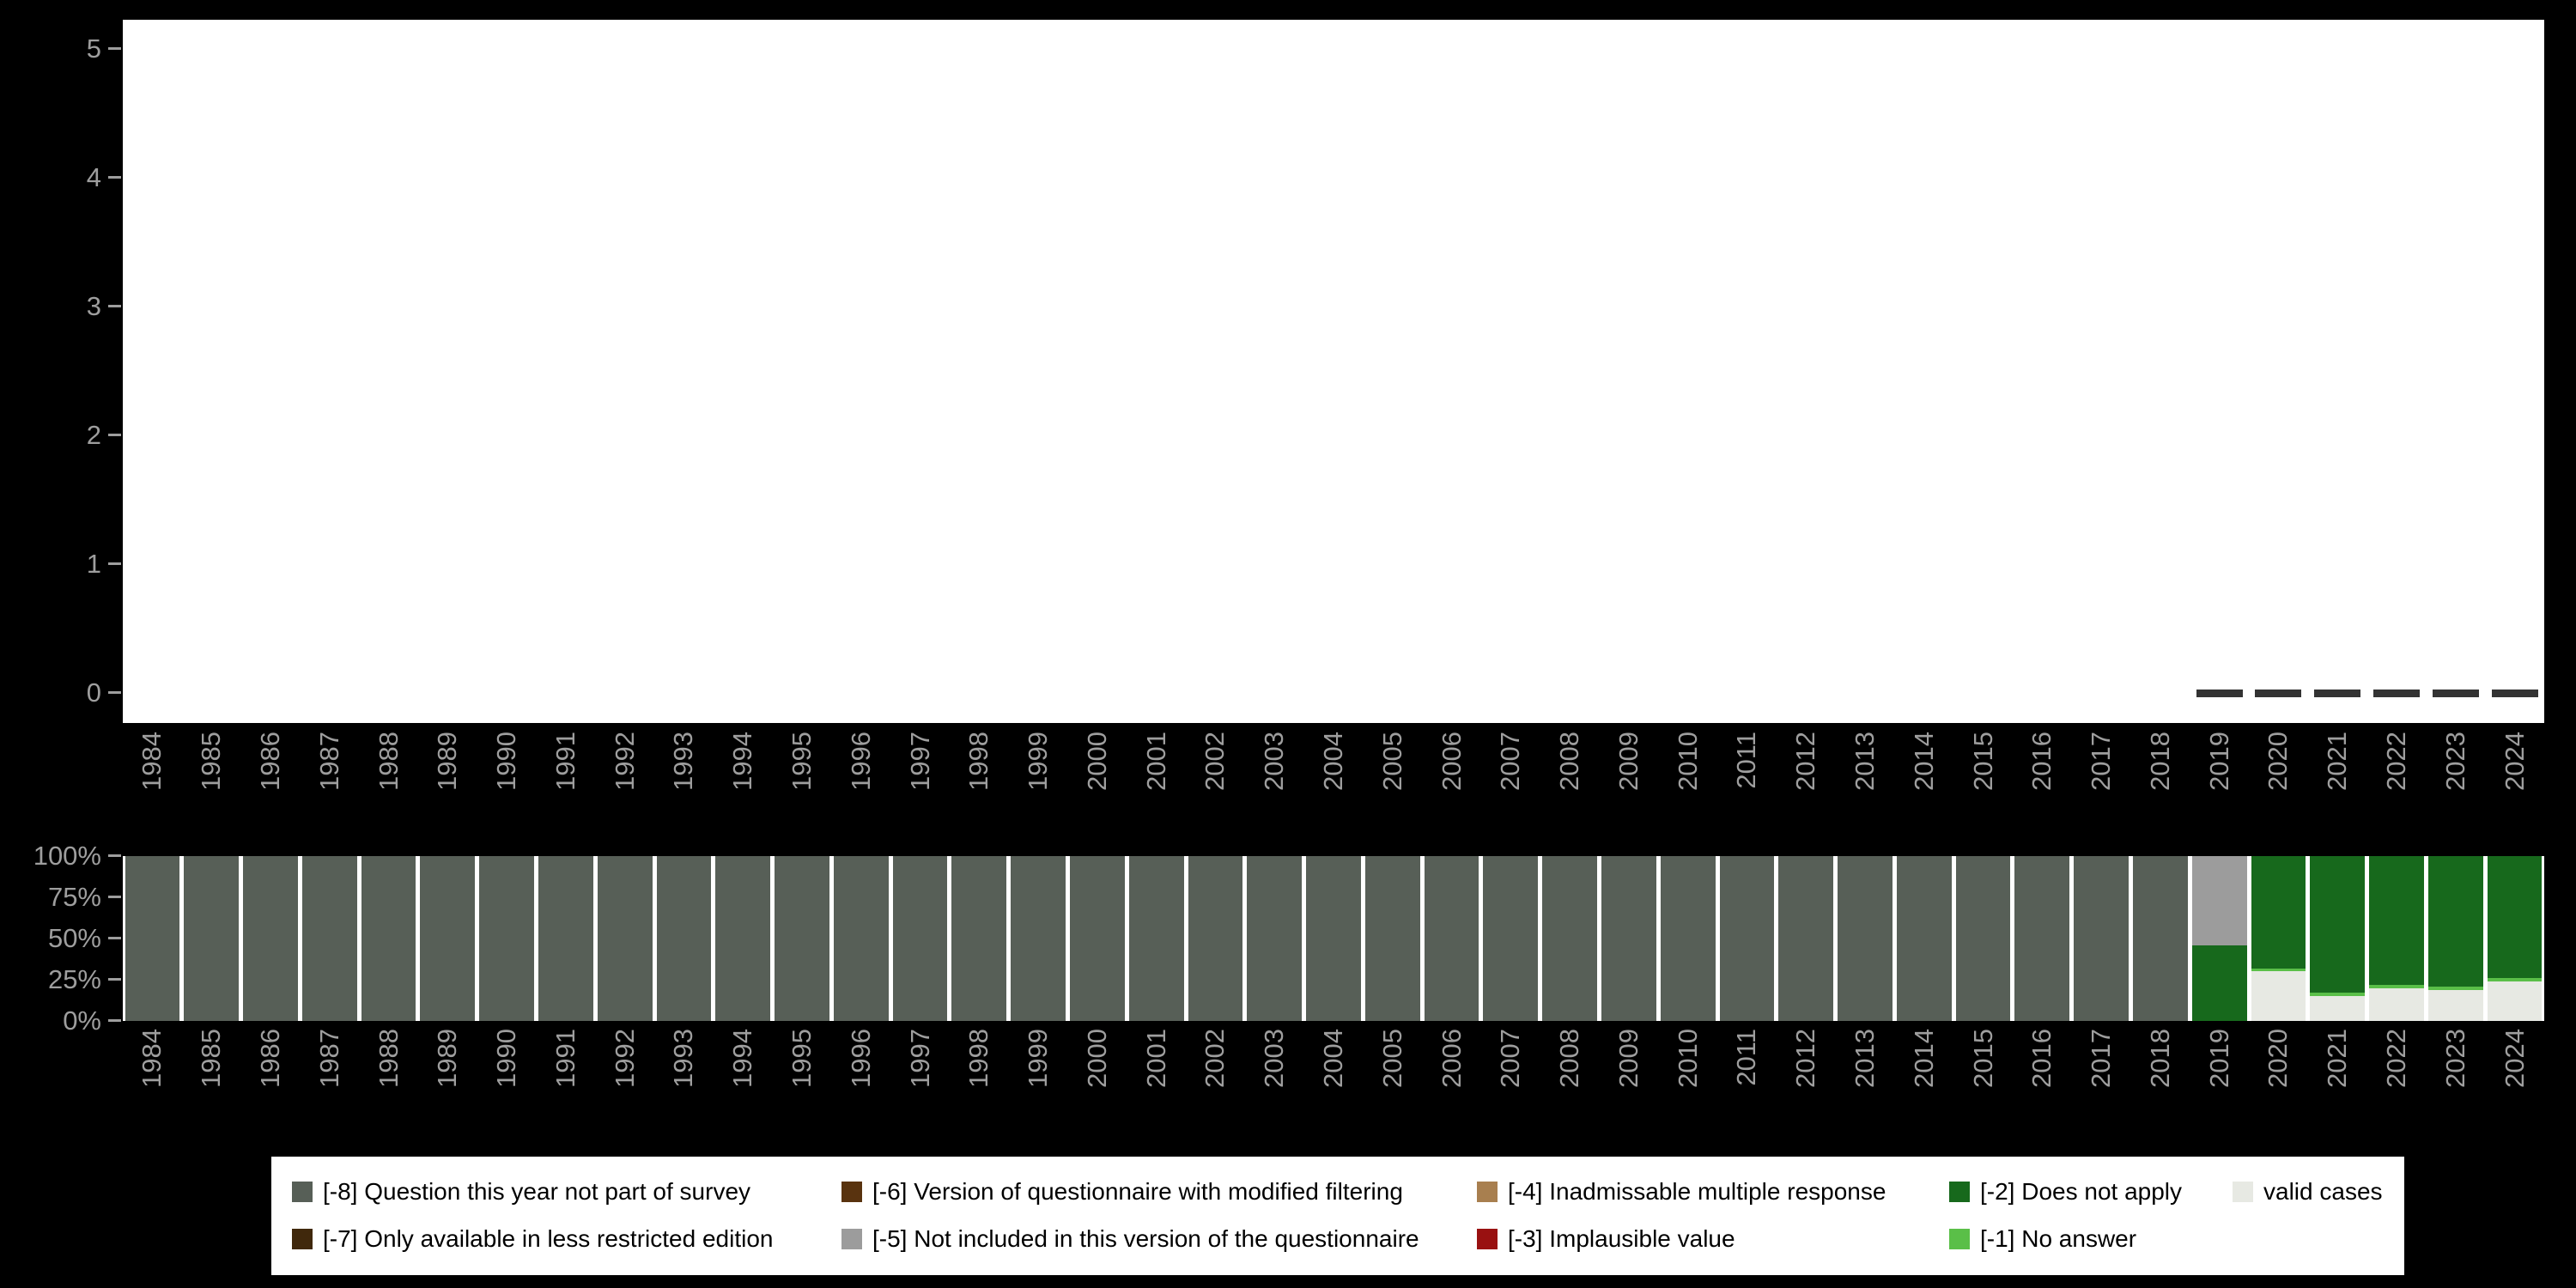 Image resolution: width=2576 pixels, height=1288 pixels. Describe the element at coordinates (2041, 761) in the screenshot. I see `x-tick-label: 2016` at that location.